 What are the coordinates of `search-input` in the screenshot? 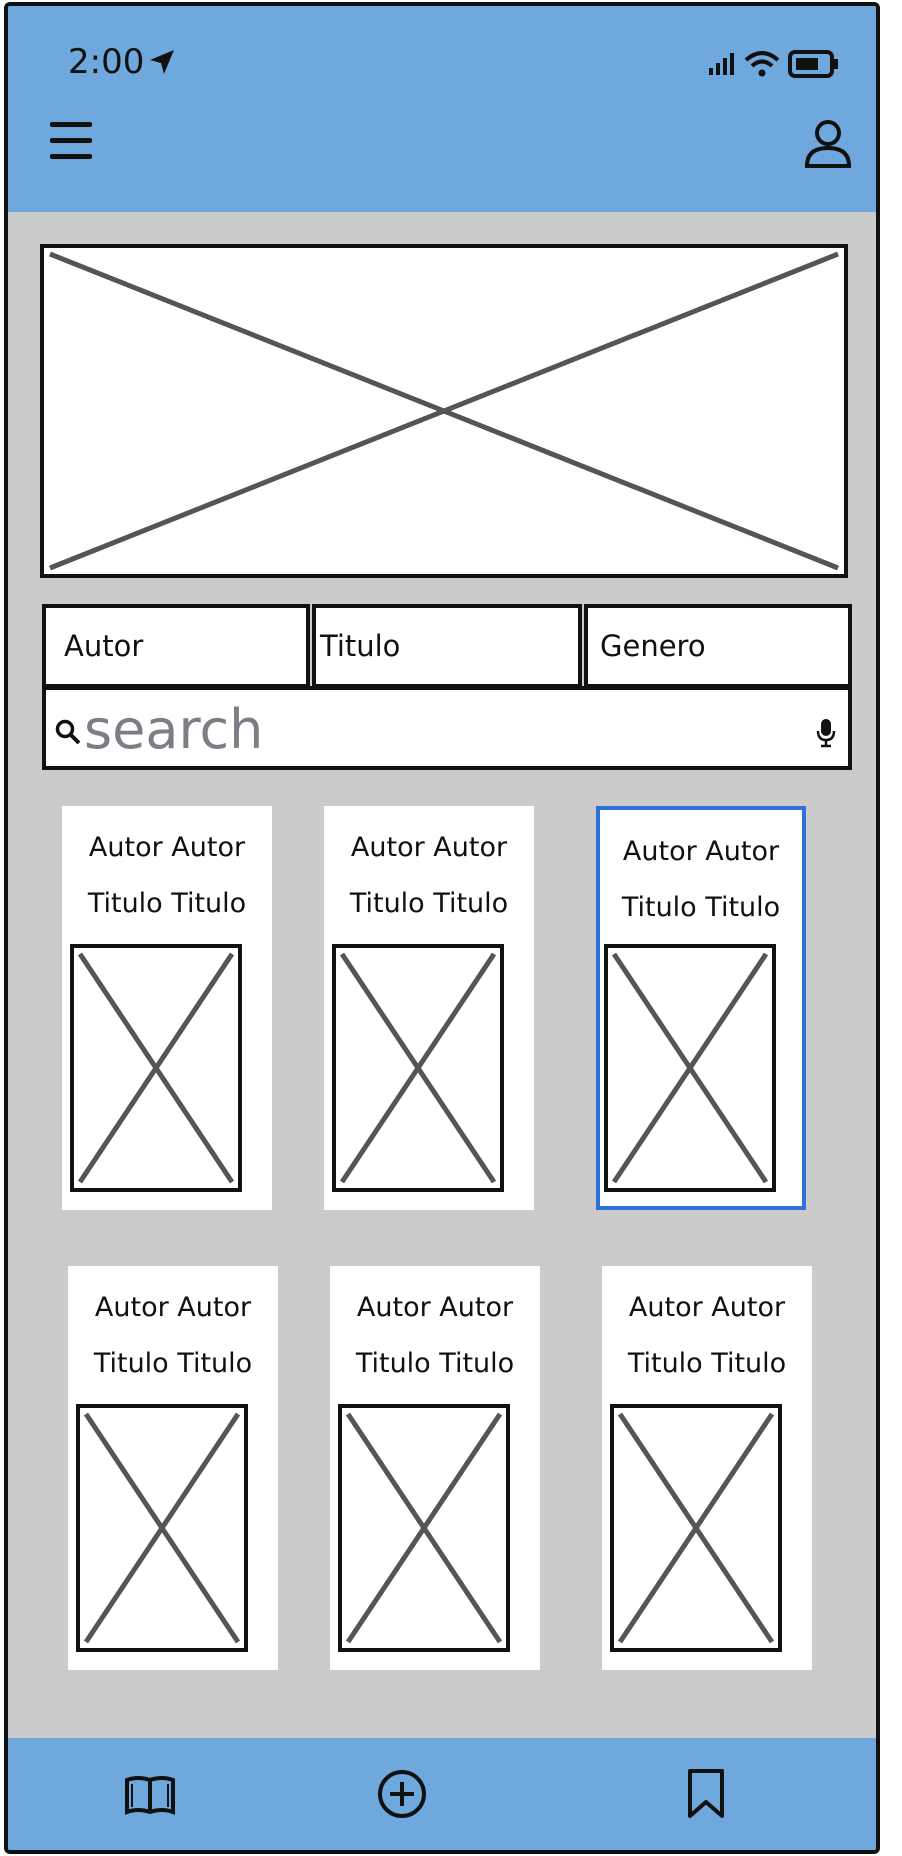 It's located at (444, 729).